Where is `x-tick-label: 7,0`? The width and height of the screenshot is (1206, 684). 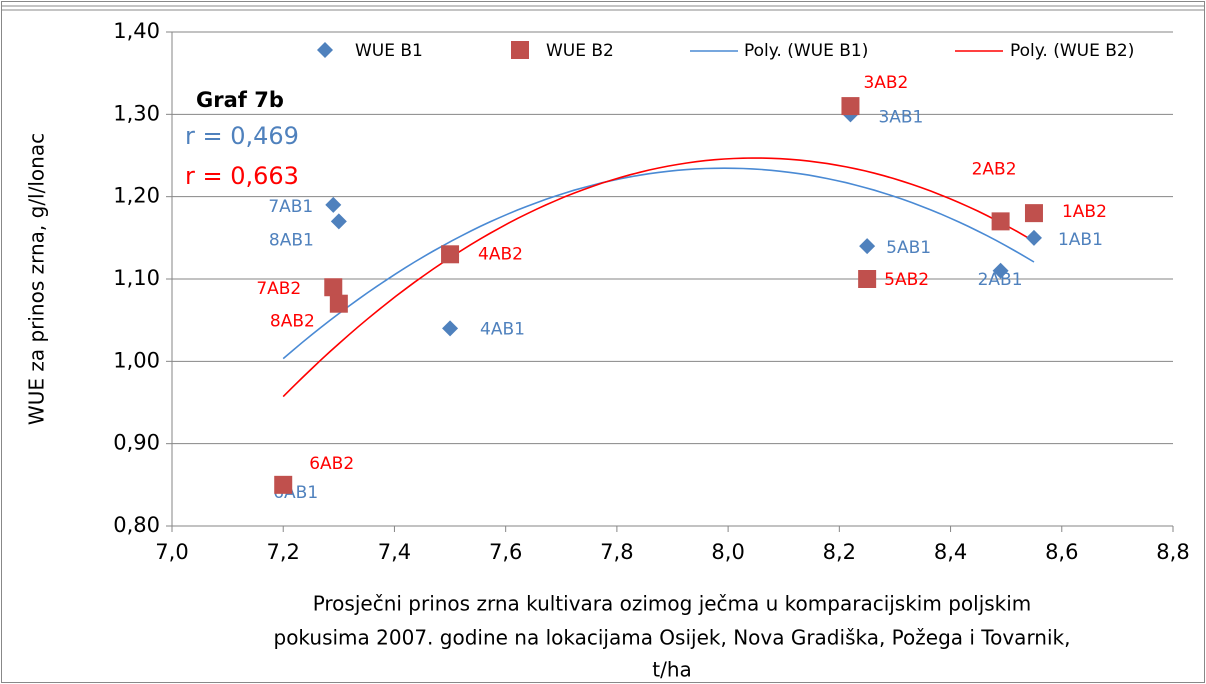 x-tick-label: 7,0 is located at coordinates (171, 552).